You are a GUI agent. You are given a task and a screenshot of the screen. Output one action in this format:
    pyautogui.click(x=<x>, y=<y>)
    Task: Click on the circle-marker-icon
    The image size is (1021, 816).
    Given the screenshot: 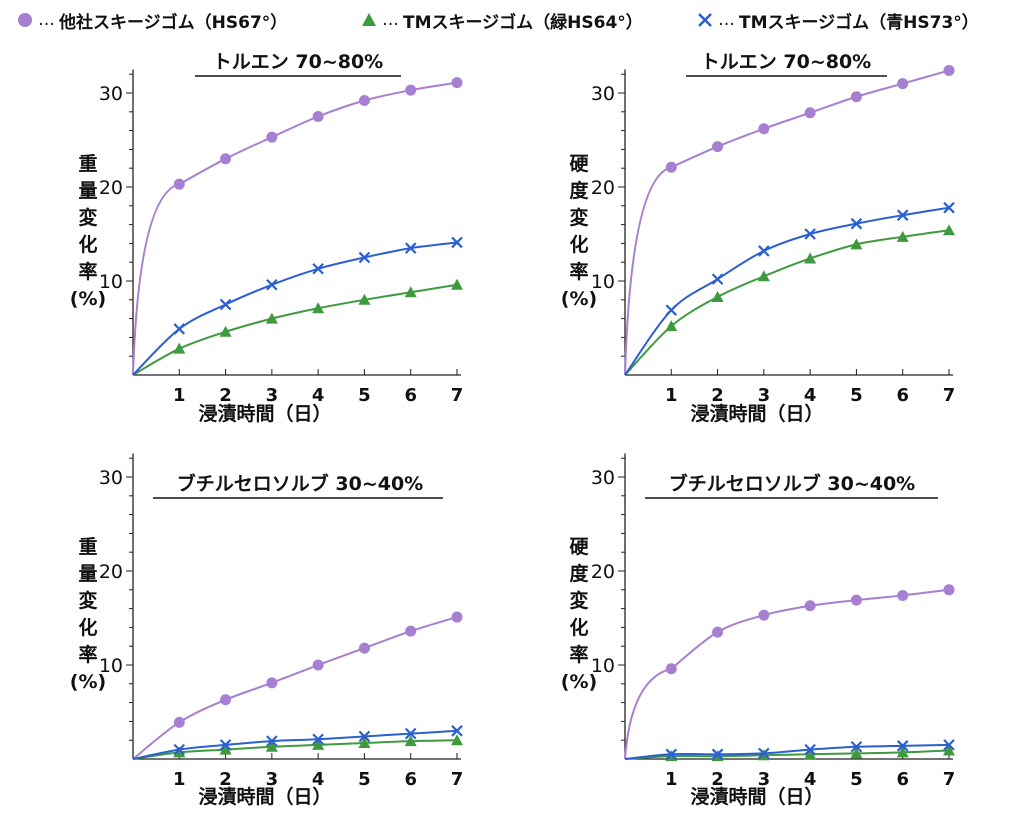 What is the action you would take?
    pyautogui.click(x=25, y=20)
    